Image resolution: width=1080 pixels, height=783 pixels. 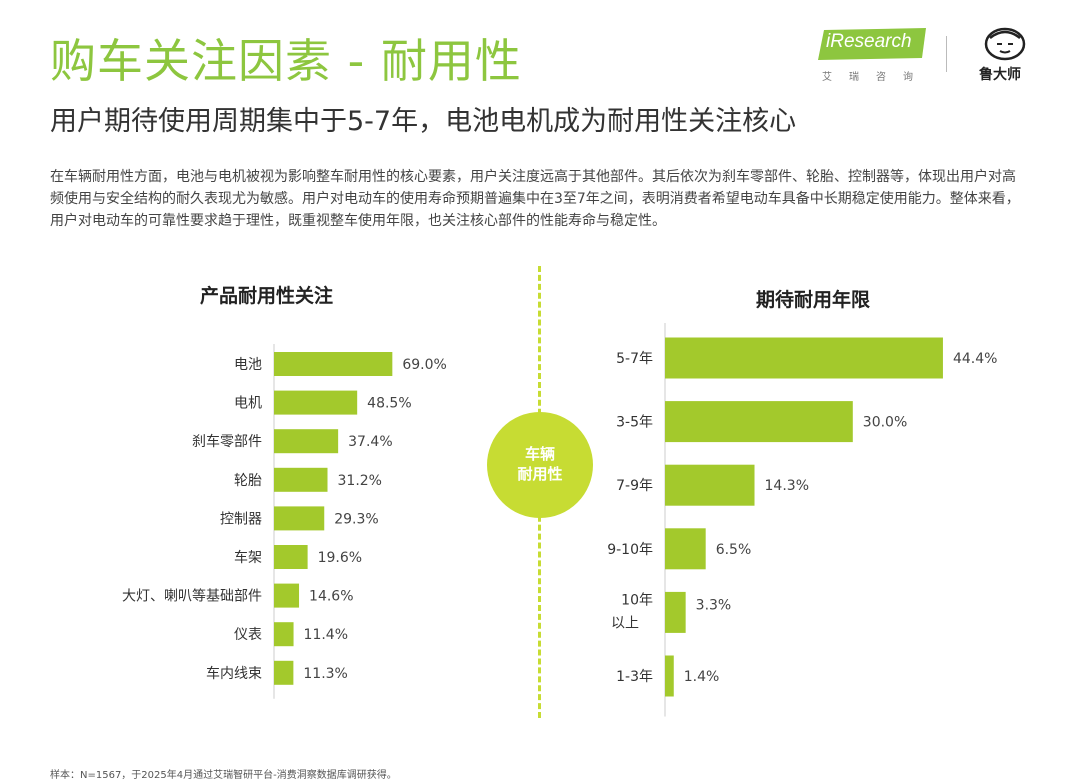 What do you see at coordinates (223, 775) in the screenshot?
I see `source-note: 样本：N=1567，于2025年4月通过艾瑞智研平台-消费洞察数据库调研获得。` at bounding box center [223, 775].